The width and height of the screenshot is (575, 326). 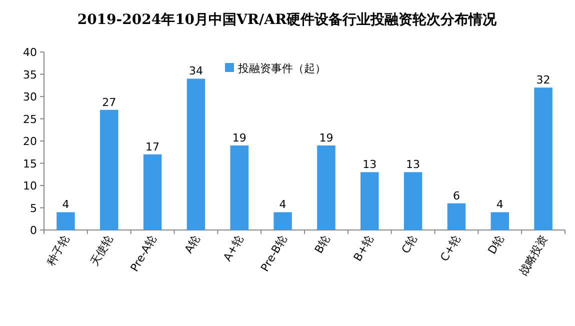 What do you see at coordinates (102, 250) in the screenshot?
I see `x-tick-label: 天使轮` at bounding box center [102, 250].